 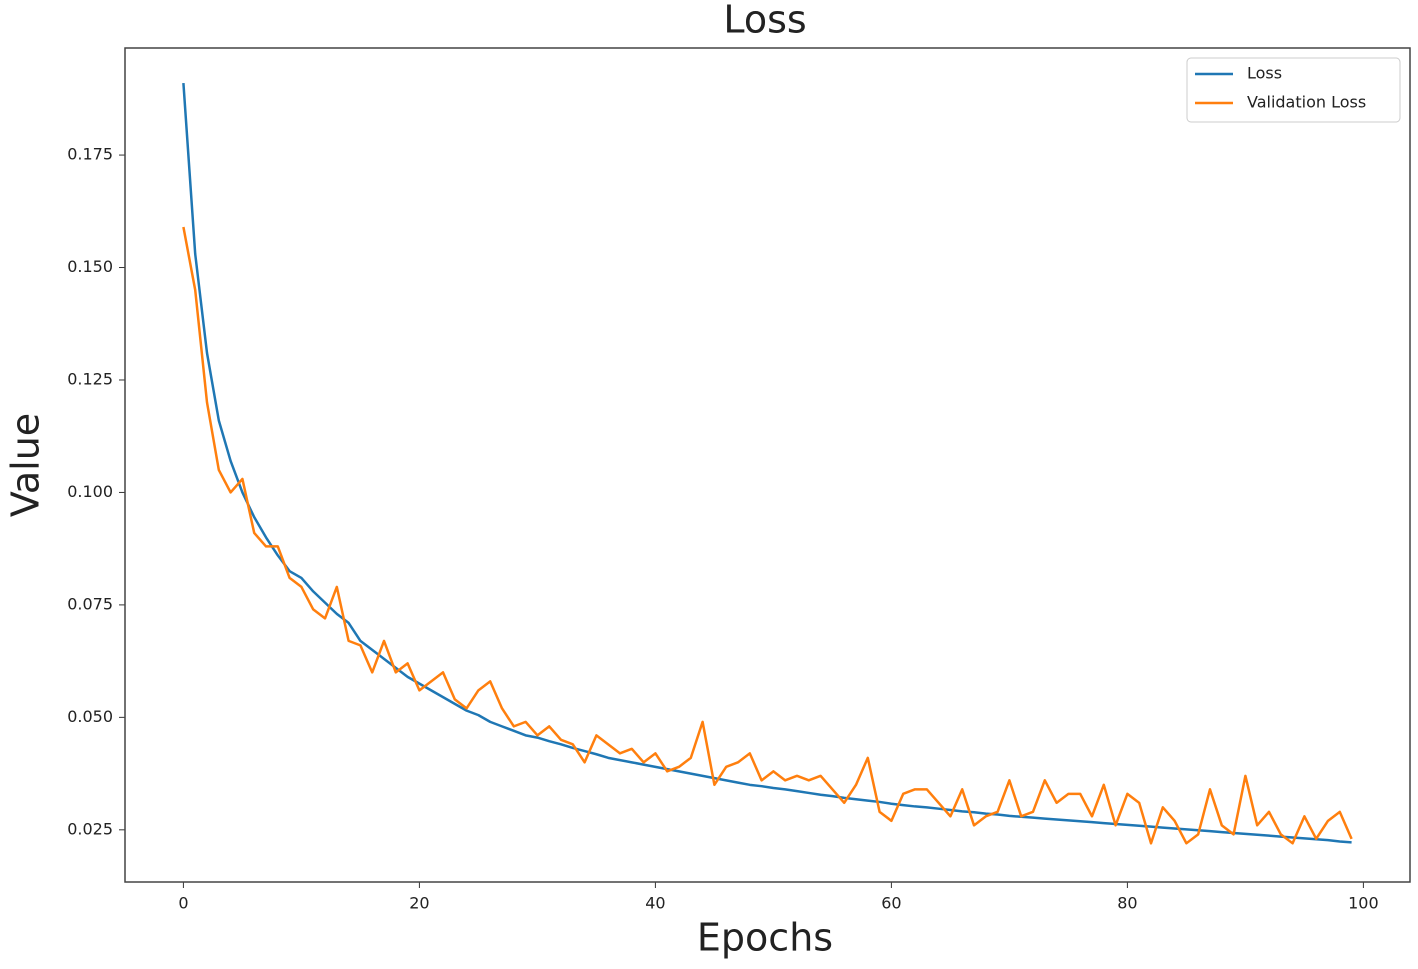 I want to click on legend-box, so click(x=1293, y=90).